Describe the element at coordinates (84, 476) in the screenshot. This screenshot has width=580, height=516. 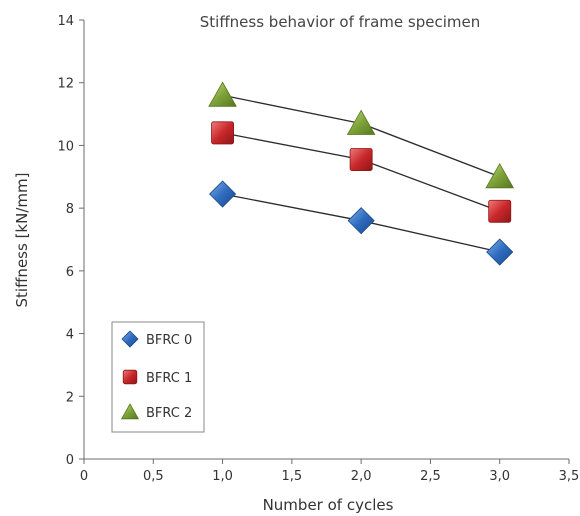
I see `x-tick-label: 0` at that location.